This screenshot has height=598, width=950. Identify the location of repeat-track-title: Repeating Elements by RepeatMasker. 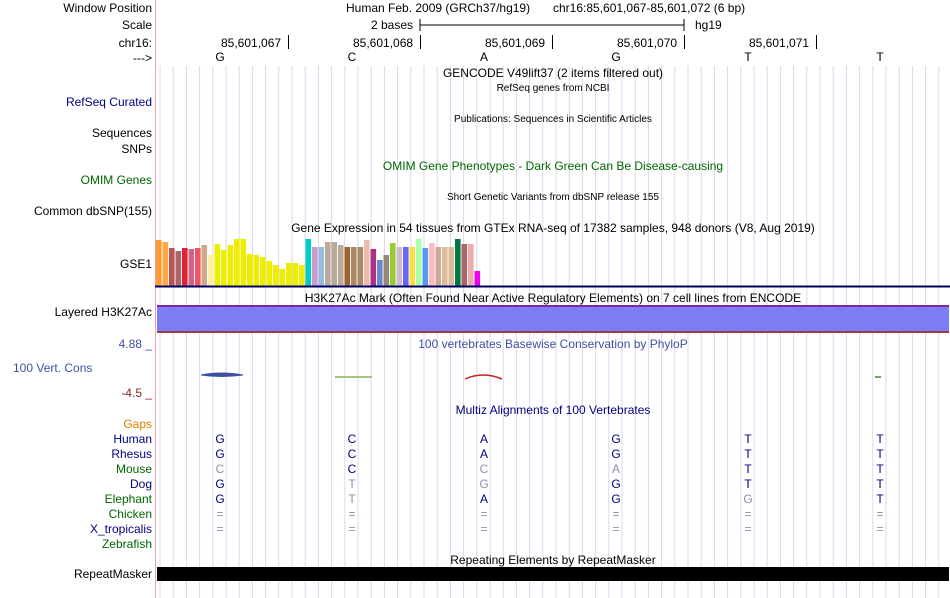
(553, 560).